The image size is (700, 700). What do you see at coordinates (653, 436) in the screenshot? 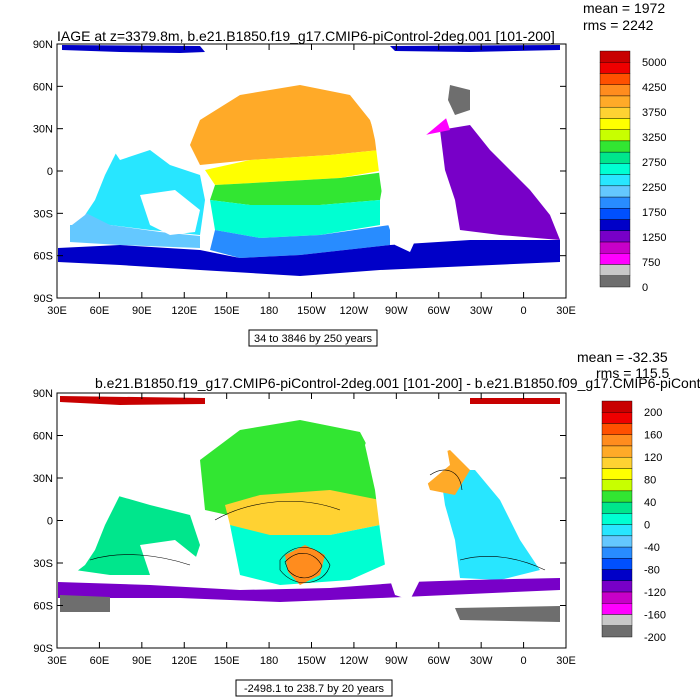
I see `colorbar-label: 160` at bounding box center [653, 436].